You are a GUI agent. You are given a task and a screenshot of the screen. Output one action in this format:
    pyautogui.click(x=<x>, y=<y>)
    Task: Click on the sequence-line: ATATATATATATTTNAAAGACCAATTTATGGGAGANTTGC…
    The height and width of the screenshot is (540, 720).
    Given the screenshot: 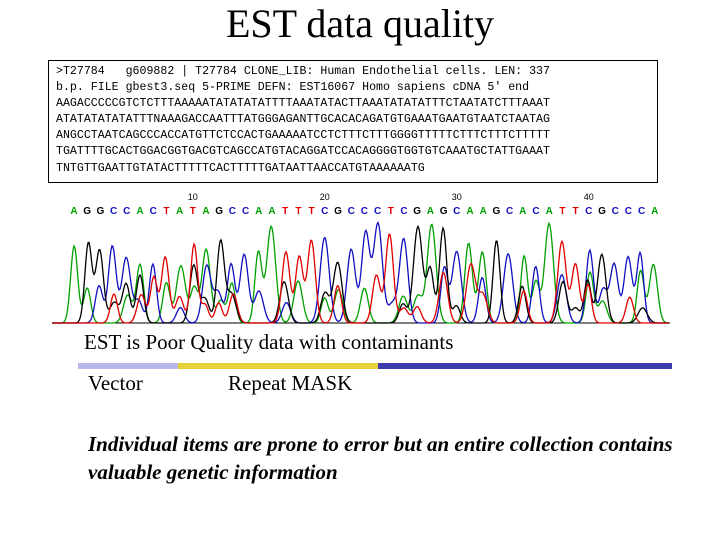 What is the action you would take?
    pyautogui.click(x=303, y=120)
    